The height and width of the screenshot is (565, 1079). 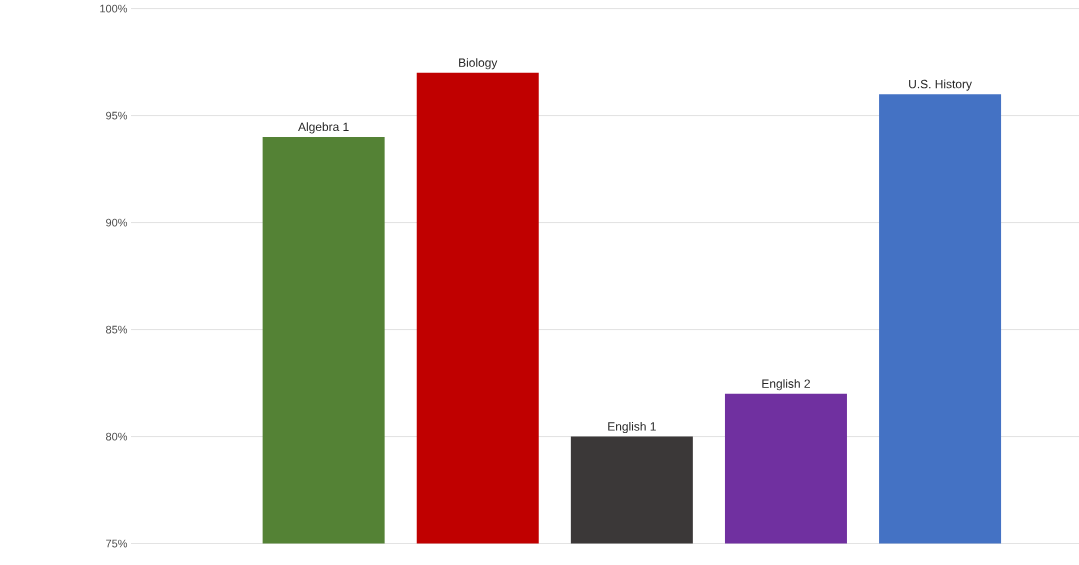 I want to click on x-tick-label: English 1, so click(x=632, y=427).